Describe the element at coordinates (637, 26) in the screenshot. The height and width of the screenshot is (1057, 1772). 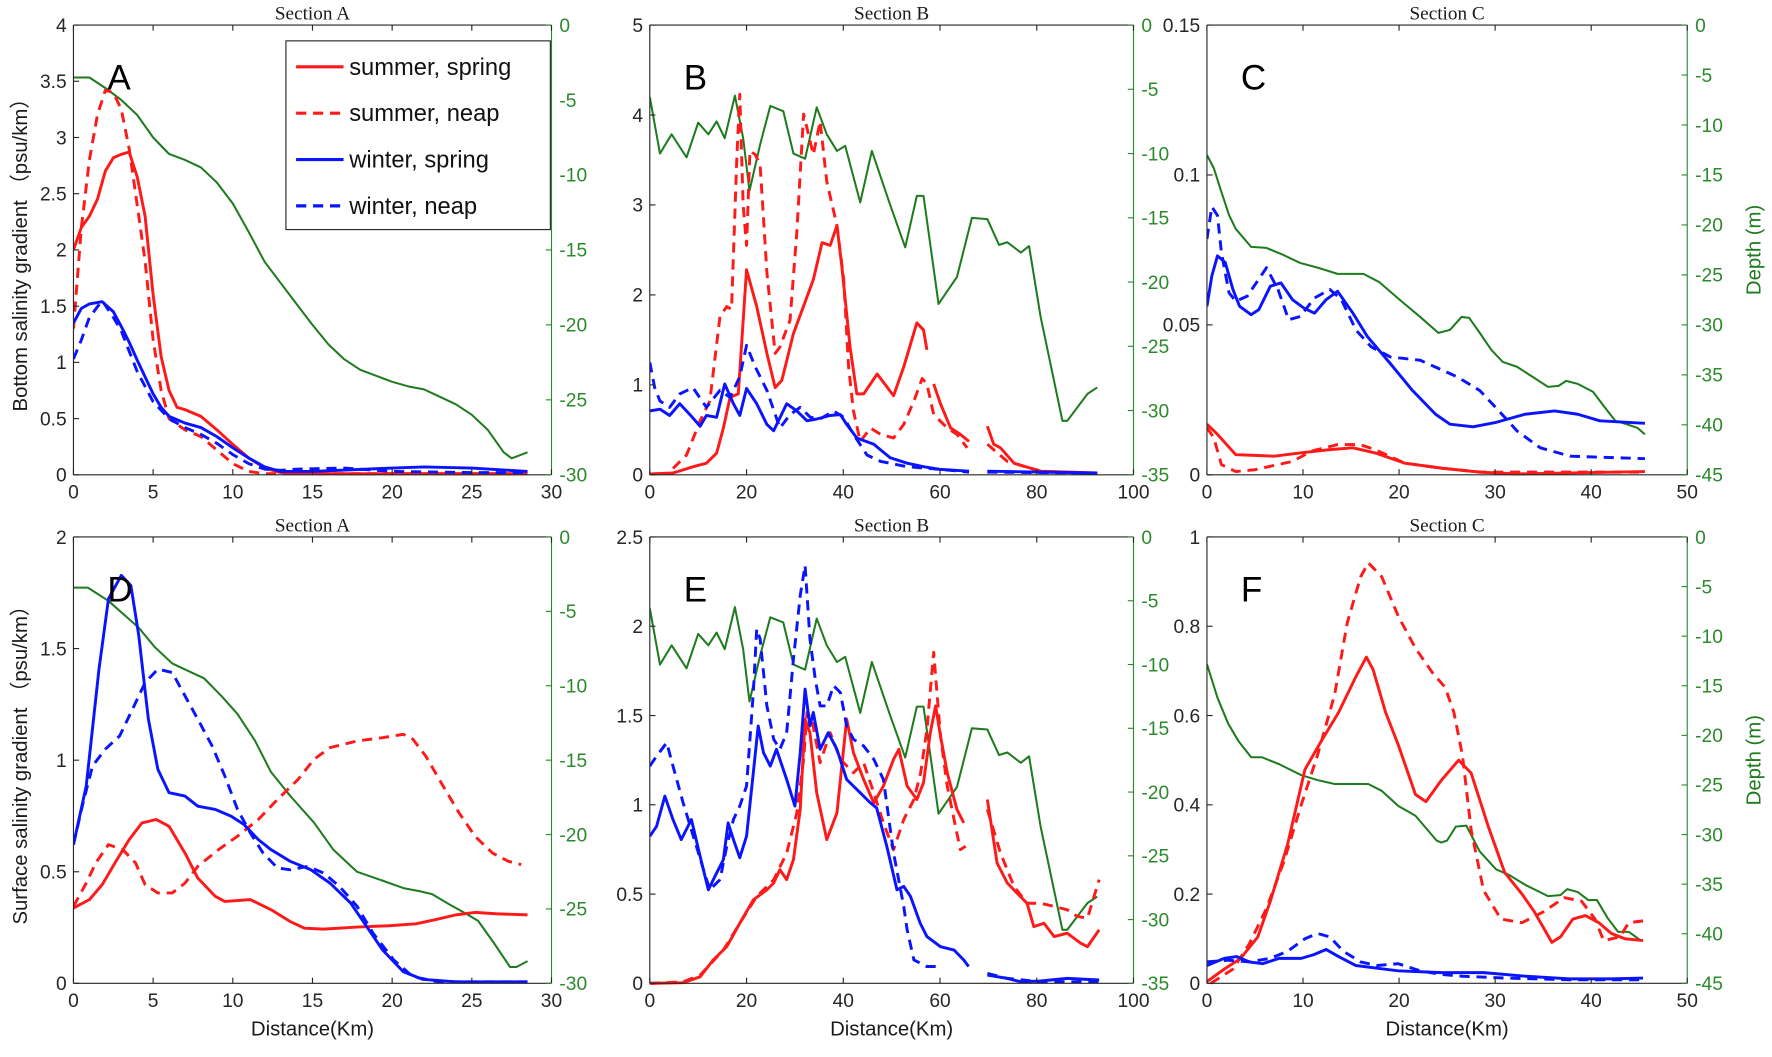
I see `y-tick-label: 5` at that location.